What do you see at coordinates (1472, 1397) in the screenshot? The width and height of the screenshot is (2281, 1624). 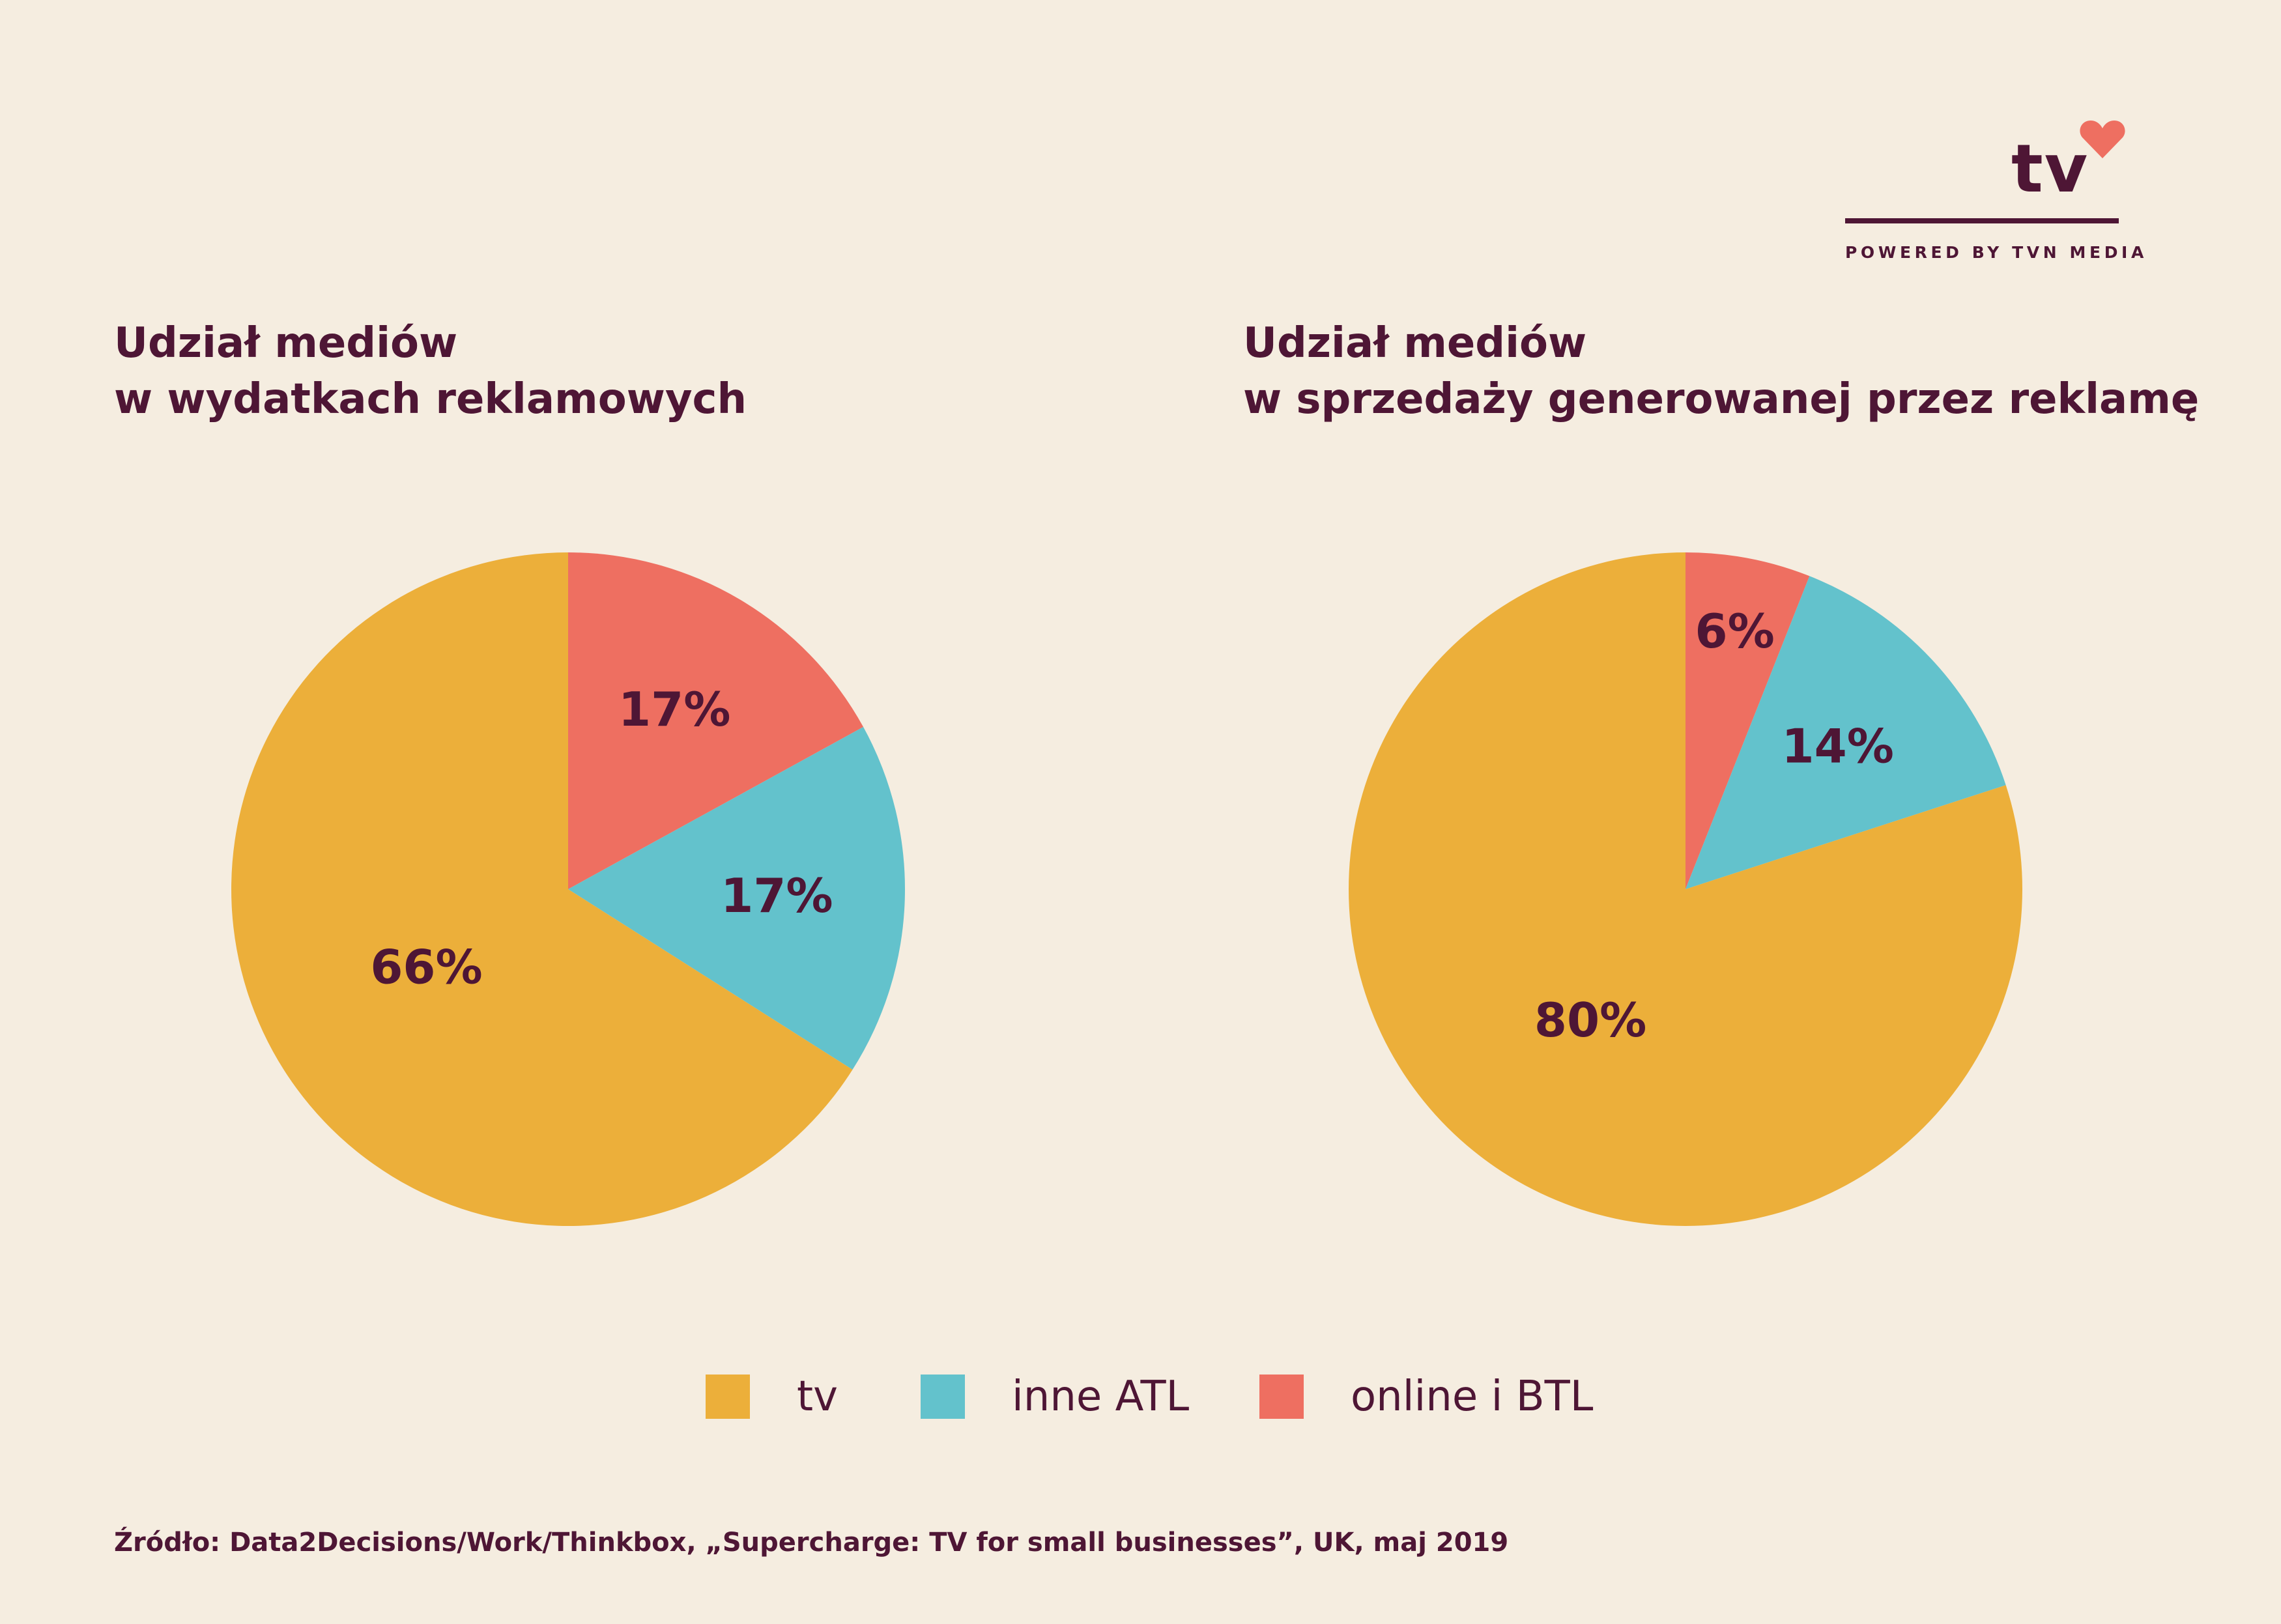 I see `legend-label: online i BTL` at bounding box center [1472, 1397].